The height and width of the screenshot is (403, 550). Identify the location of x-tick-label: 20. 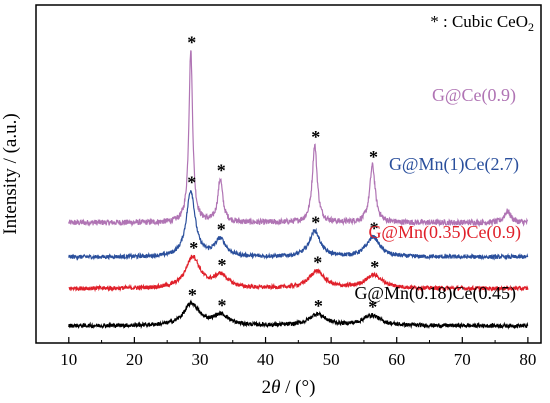
(134, 359).